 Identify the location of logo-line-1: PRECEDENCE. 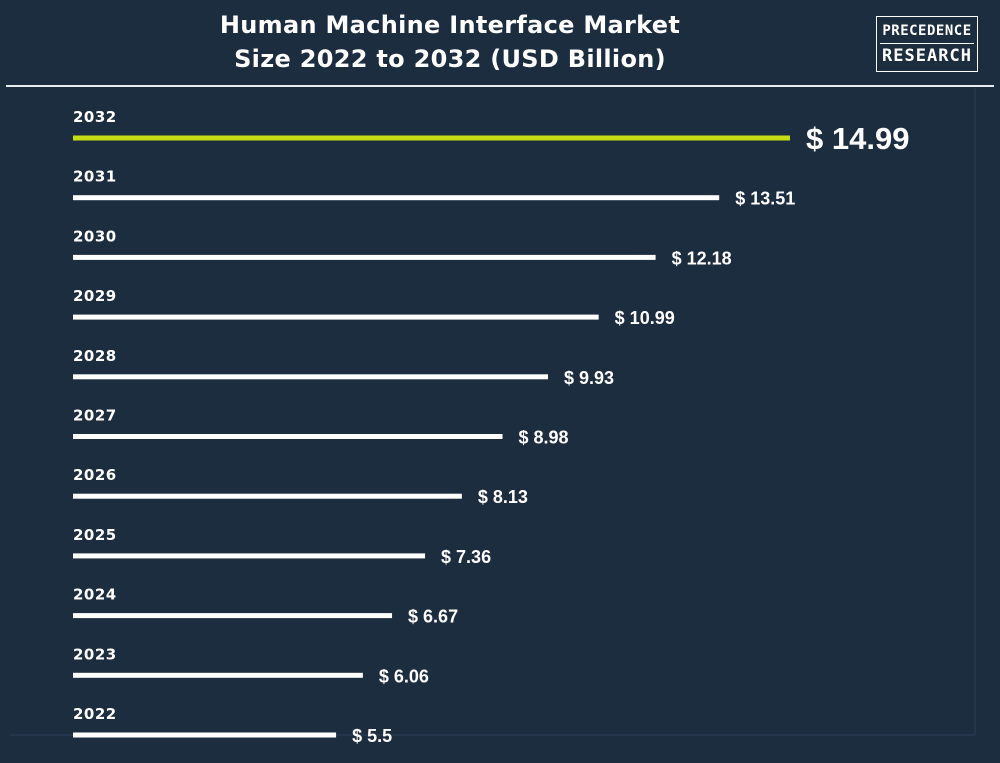
(927, 32).